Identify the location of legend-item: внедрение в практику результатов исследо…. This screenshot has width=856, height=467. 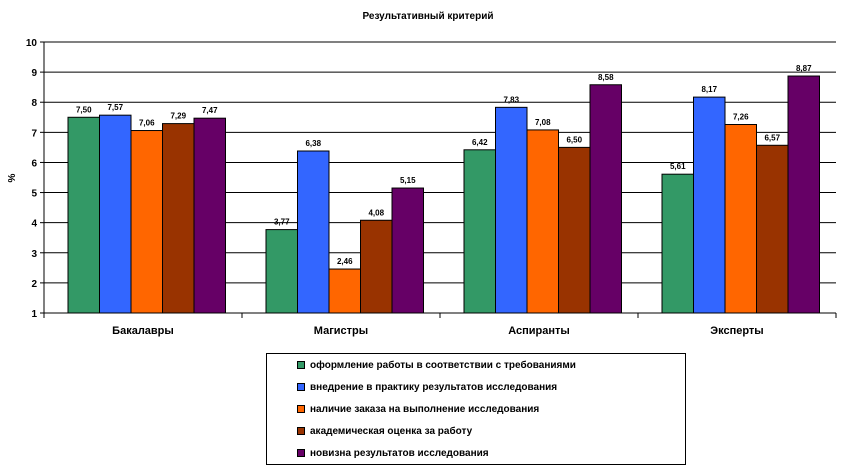
(427, 387).